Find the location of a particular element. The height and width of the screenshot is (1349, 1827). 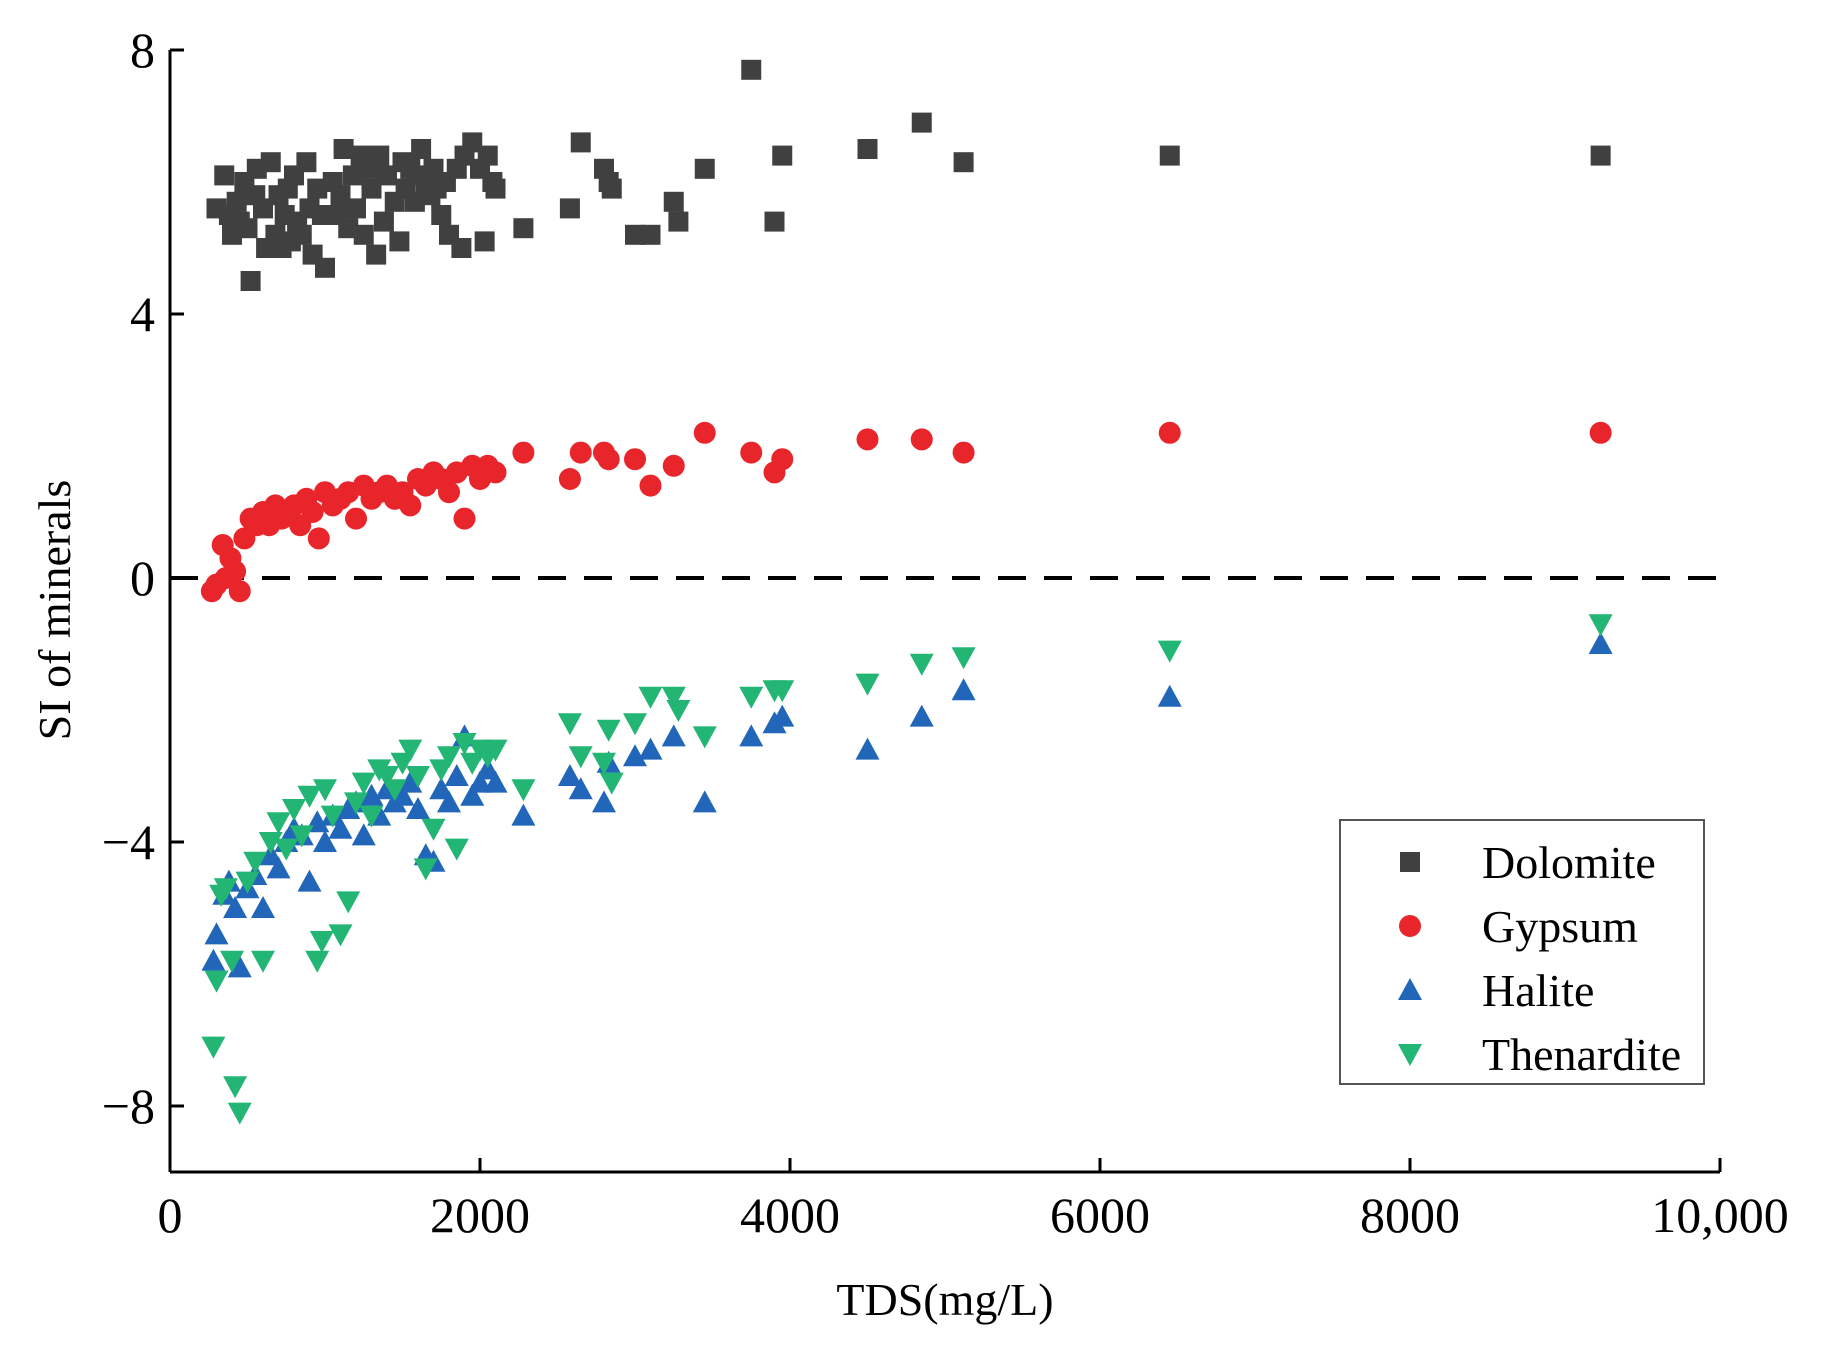

y-tick-label: 4 is located at coordinates (142, 314).